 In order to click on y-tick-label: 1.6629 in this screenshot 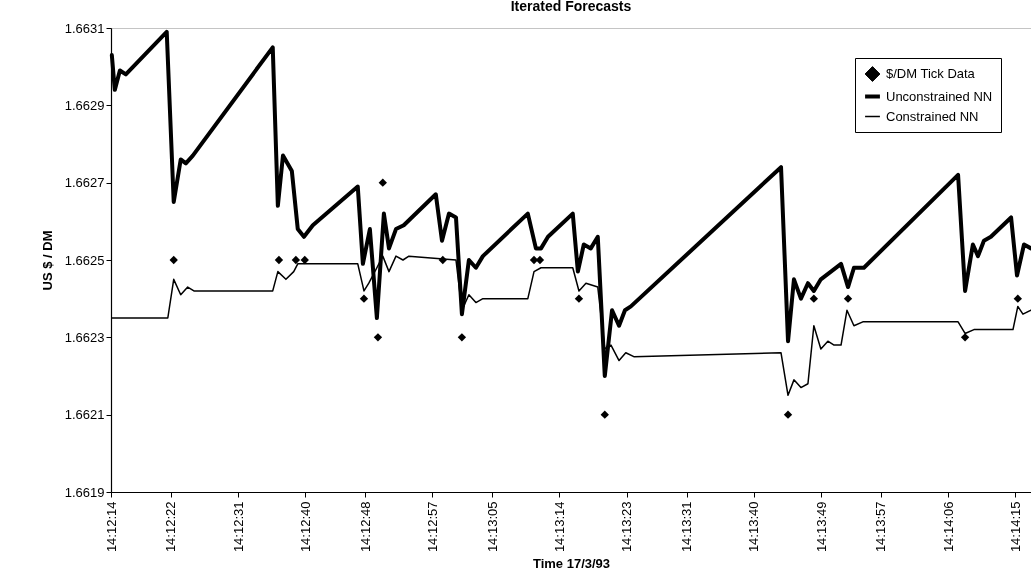, I will do `click(84, 105)`.